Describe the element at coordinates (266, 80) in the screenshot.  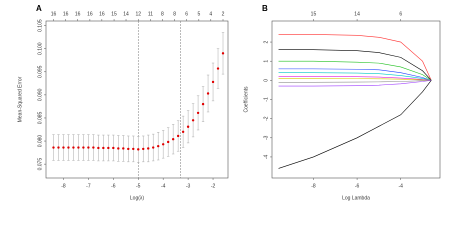
I see `y-tick-label: 0` at that location.